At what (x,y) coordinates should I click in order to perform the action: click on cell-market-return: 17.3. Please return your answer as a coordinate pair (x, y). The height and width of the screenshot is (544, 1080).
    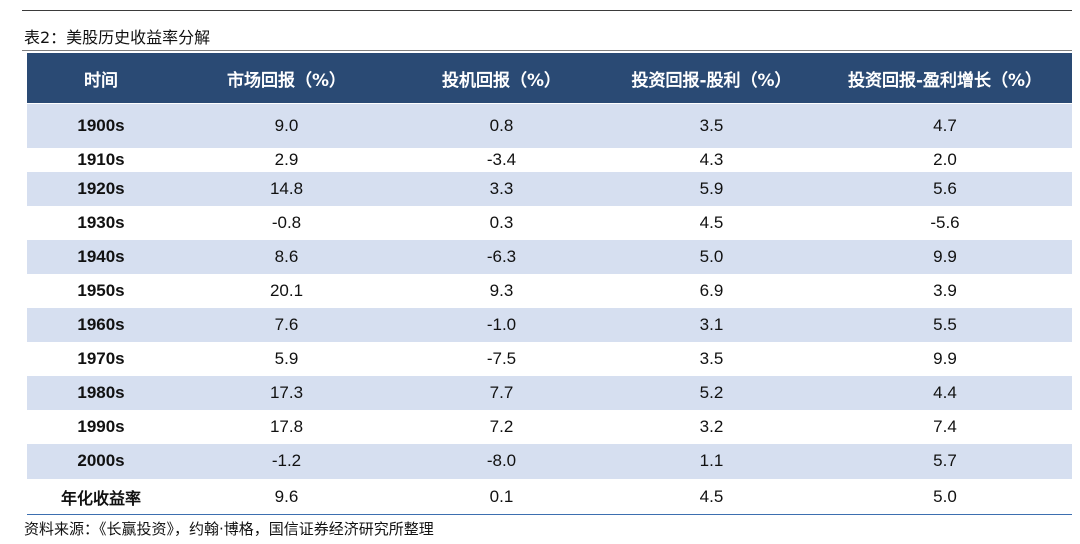
    Looking at the image, I should click on (286, 392).